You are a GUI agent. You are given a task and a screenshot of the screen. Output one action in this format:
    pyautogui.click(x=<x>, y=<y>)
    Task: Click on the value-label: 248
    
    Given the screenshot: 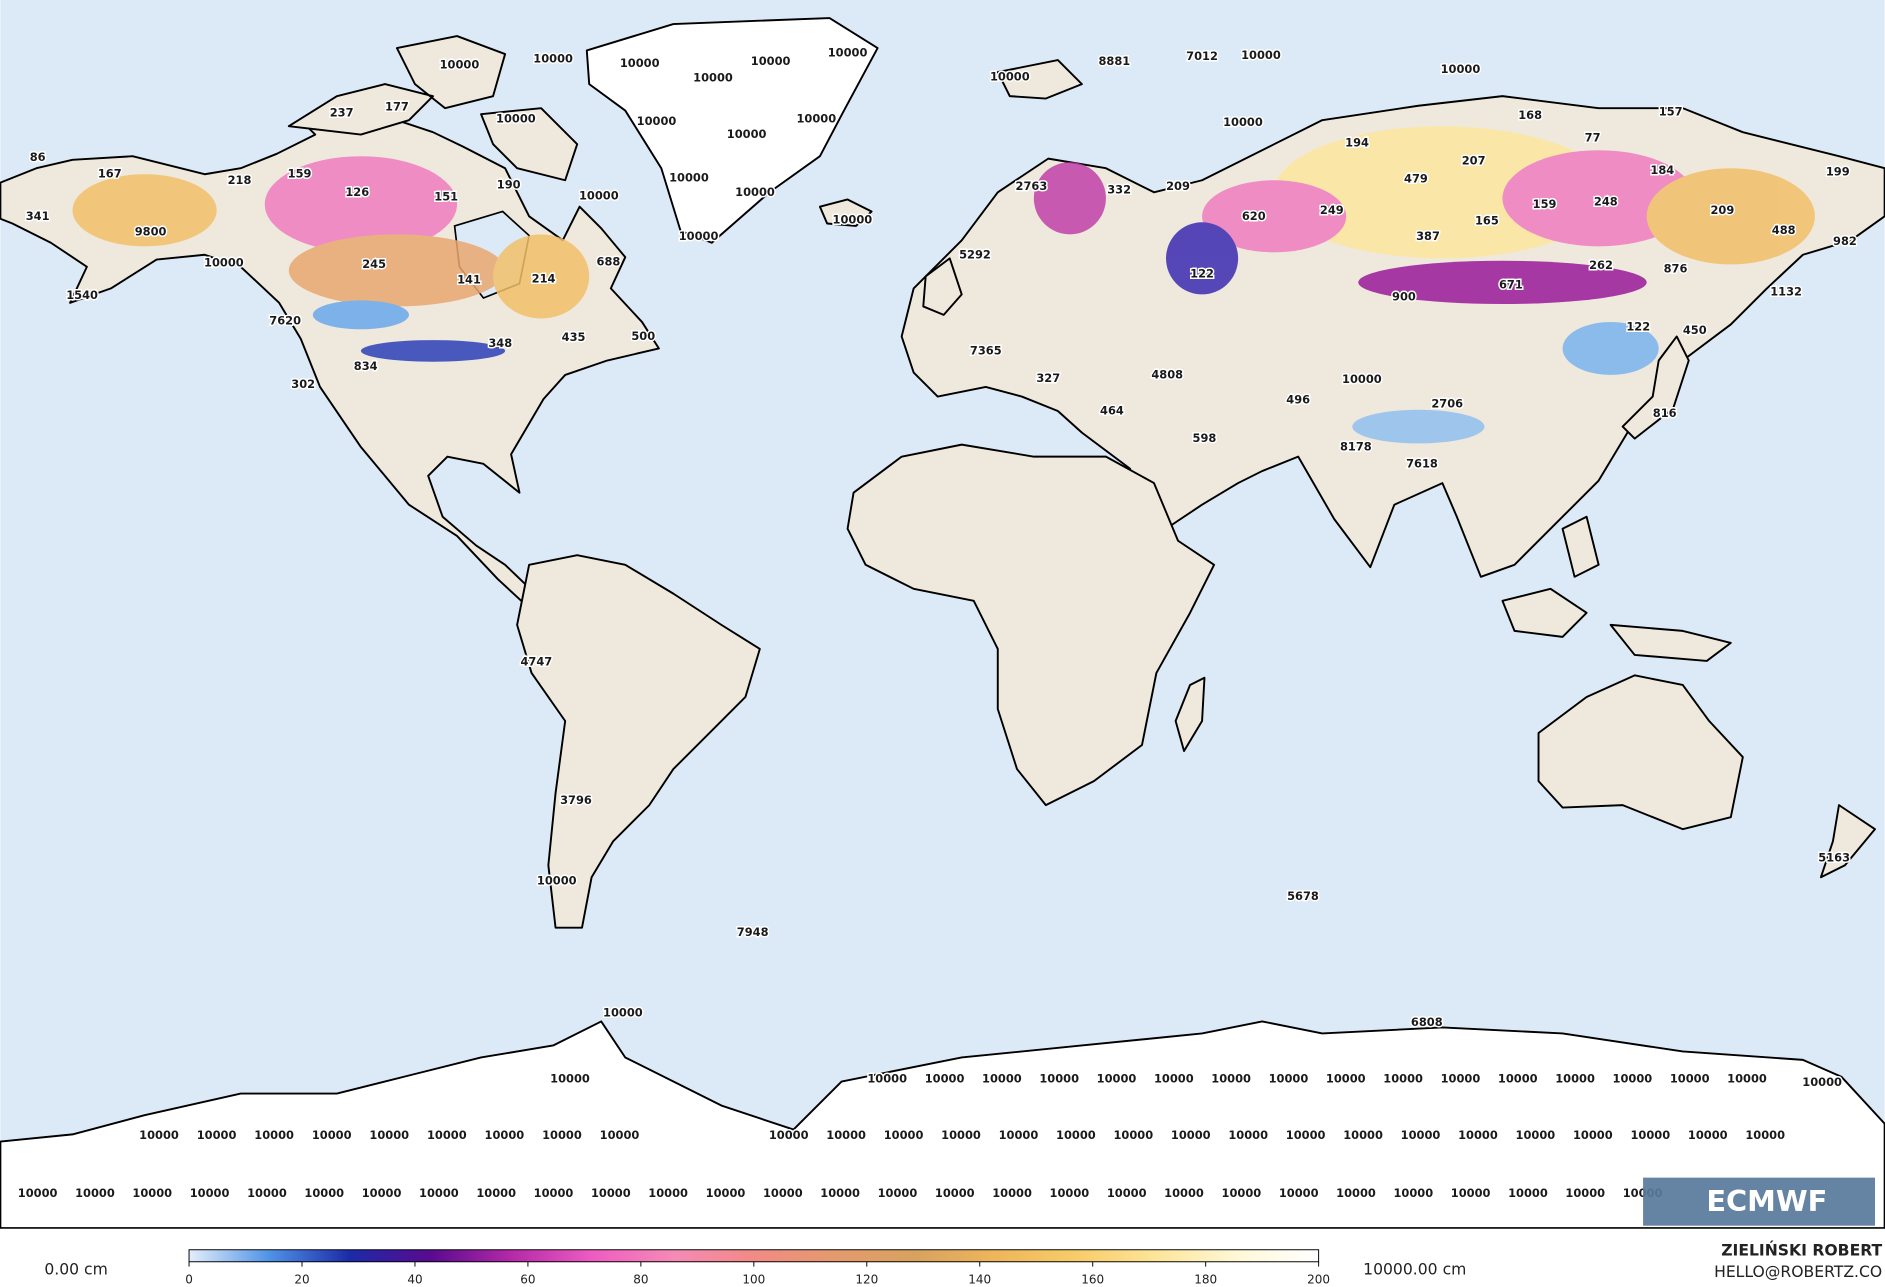 What is the action you would take?
    pyautogui.click(x=1606, y=201)
    